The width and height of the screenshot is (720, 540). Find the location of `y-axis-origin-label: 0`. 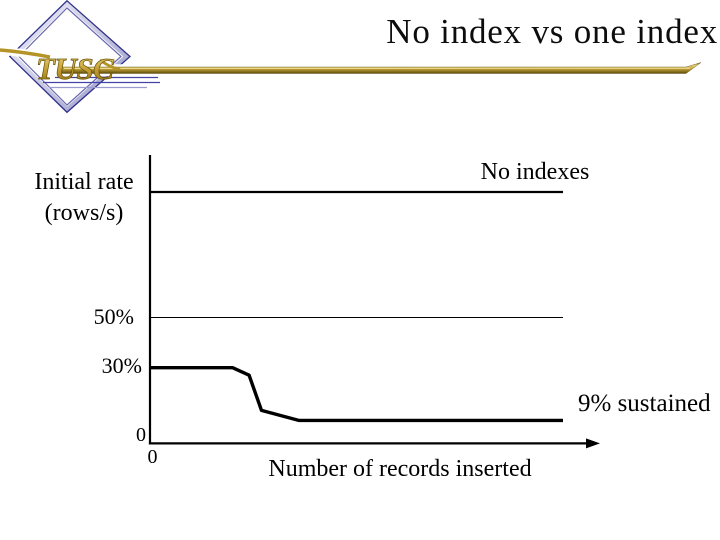

y-axis-origin-label: 0 is located at coordinates (141, 435).